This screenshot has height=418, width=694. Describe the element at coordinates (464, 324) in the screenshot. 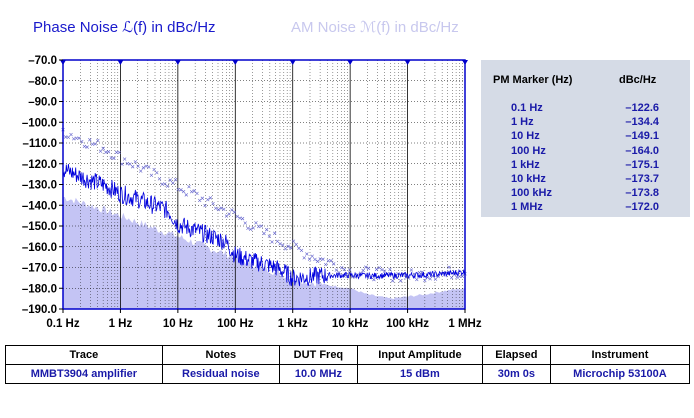

I see `x-tick-label: 1 MHz` at that location.